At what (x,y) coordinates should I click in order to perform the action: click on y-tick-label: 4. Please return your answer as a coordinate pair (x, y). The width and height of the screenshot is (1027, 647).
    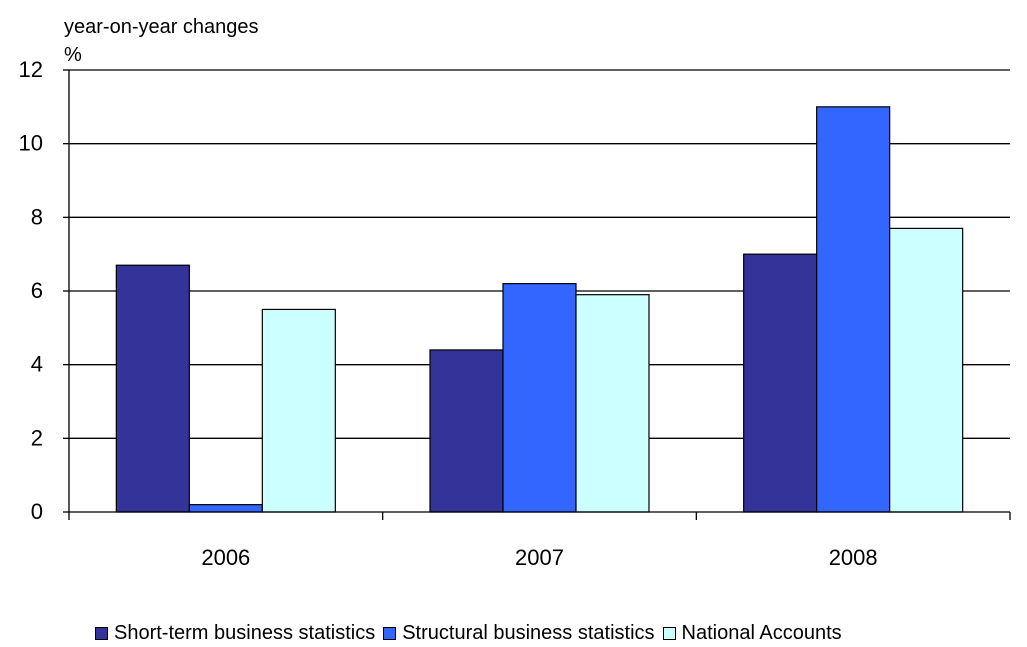
    Looking at the image, I should click on (37, 364).